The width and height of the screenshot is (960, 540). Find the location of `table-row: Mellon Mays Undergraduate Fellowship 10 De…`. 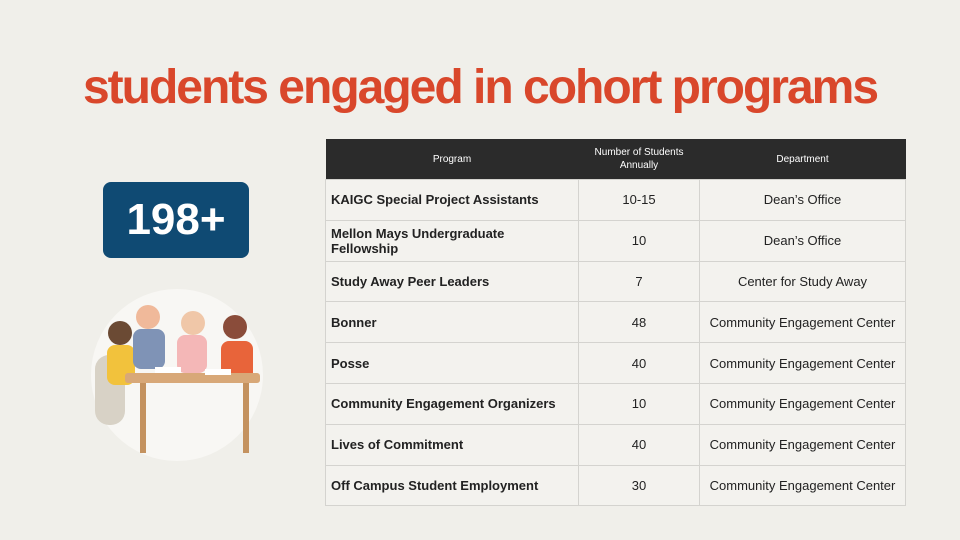

table-row: Mellon Mays Undergraduate Fellowship 10 De… is located at coordinates (615, 240).